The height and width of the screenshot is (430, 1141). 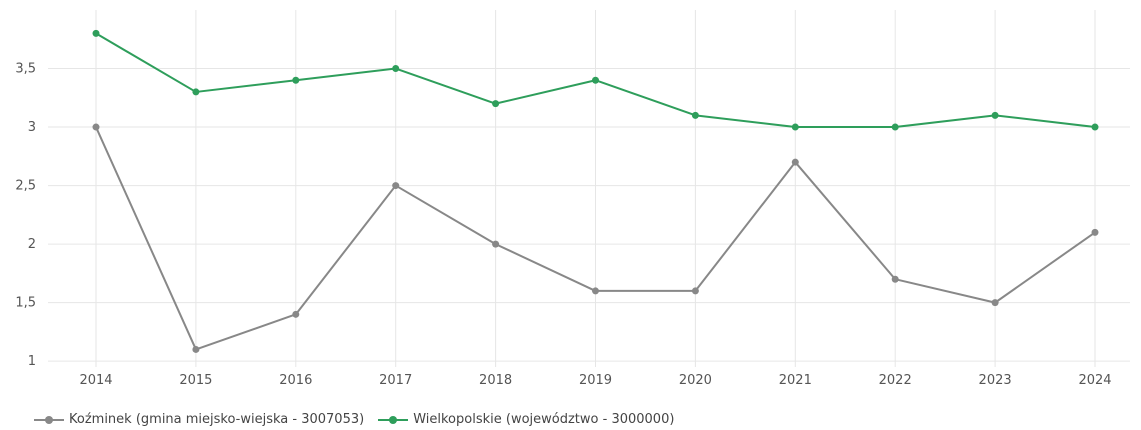 I want to click on x-tick-label: 2021, so click(x=795, y=380).